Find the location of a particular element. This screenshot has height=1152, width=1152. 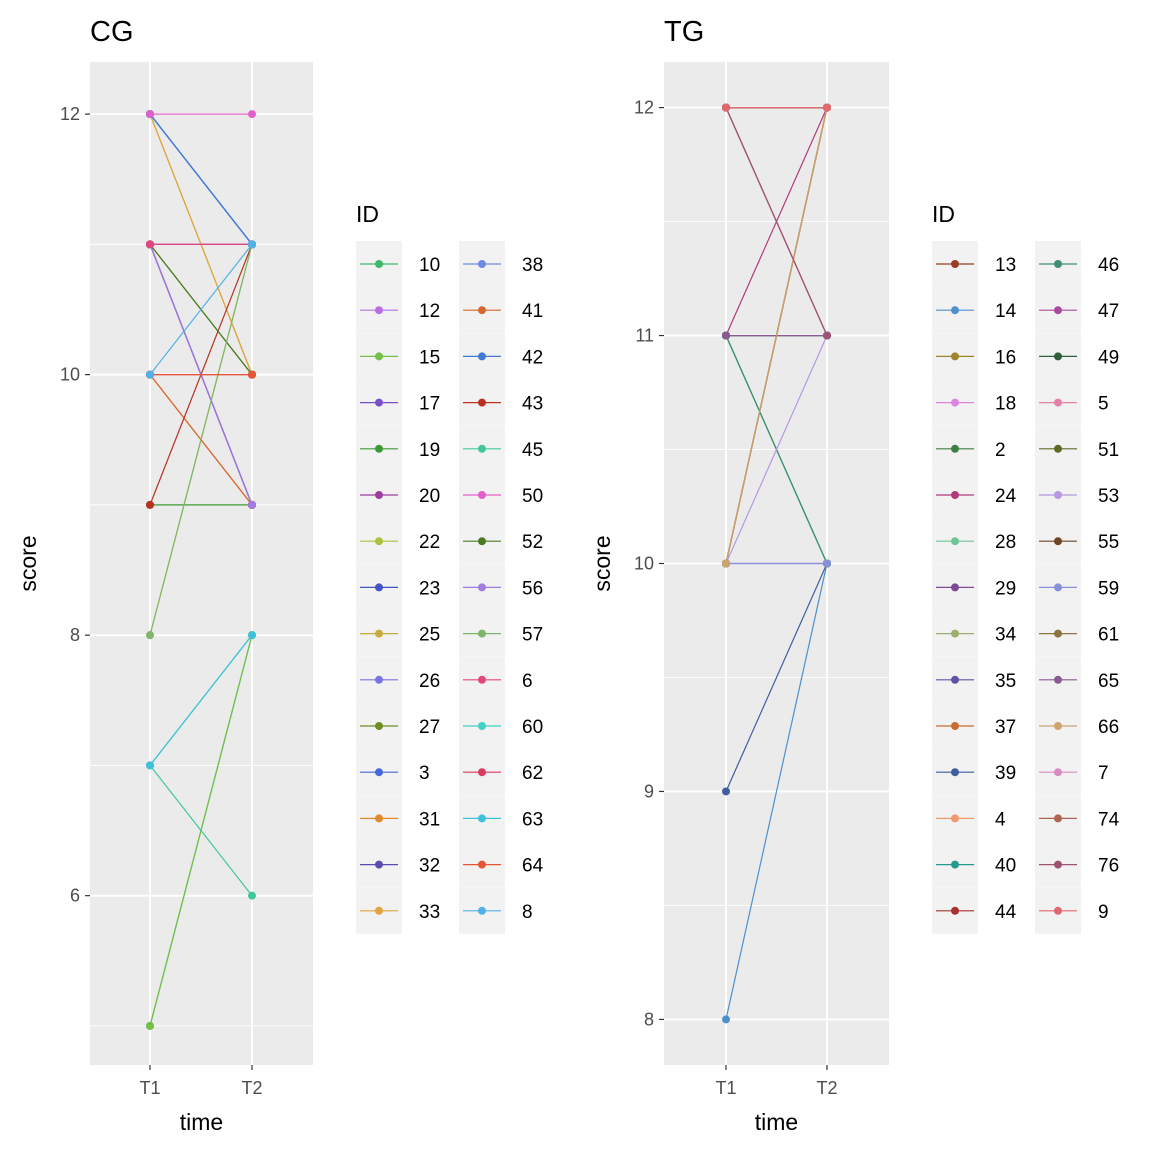

tg-legend-label-28: 28 is located at coordinates (1005, 542).